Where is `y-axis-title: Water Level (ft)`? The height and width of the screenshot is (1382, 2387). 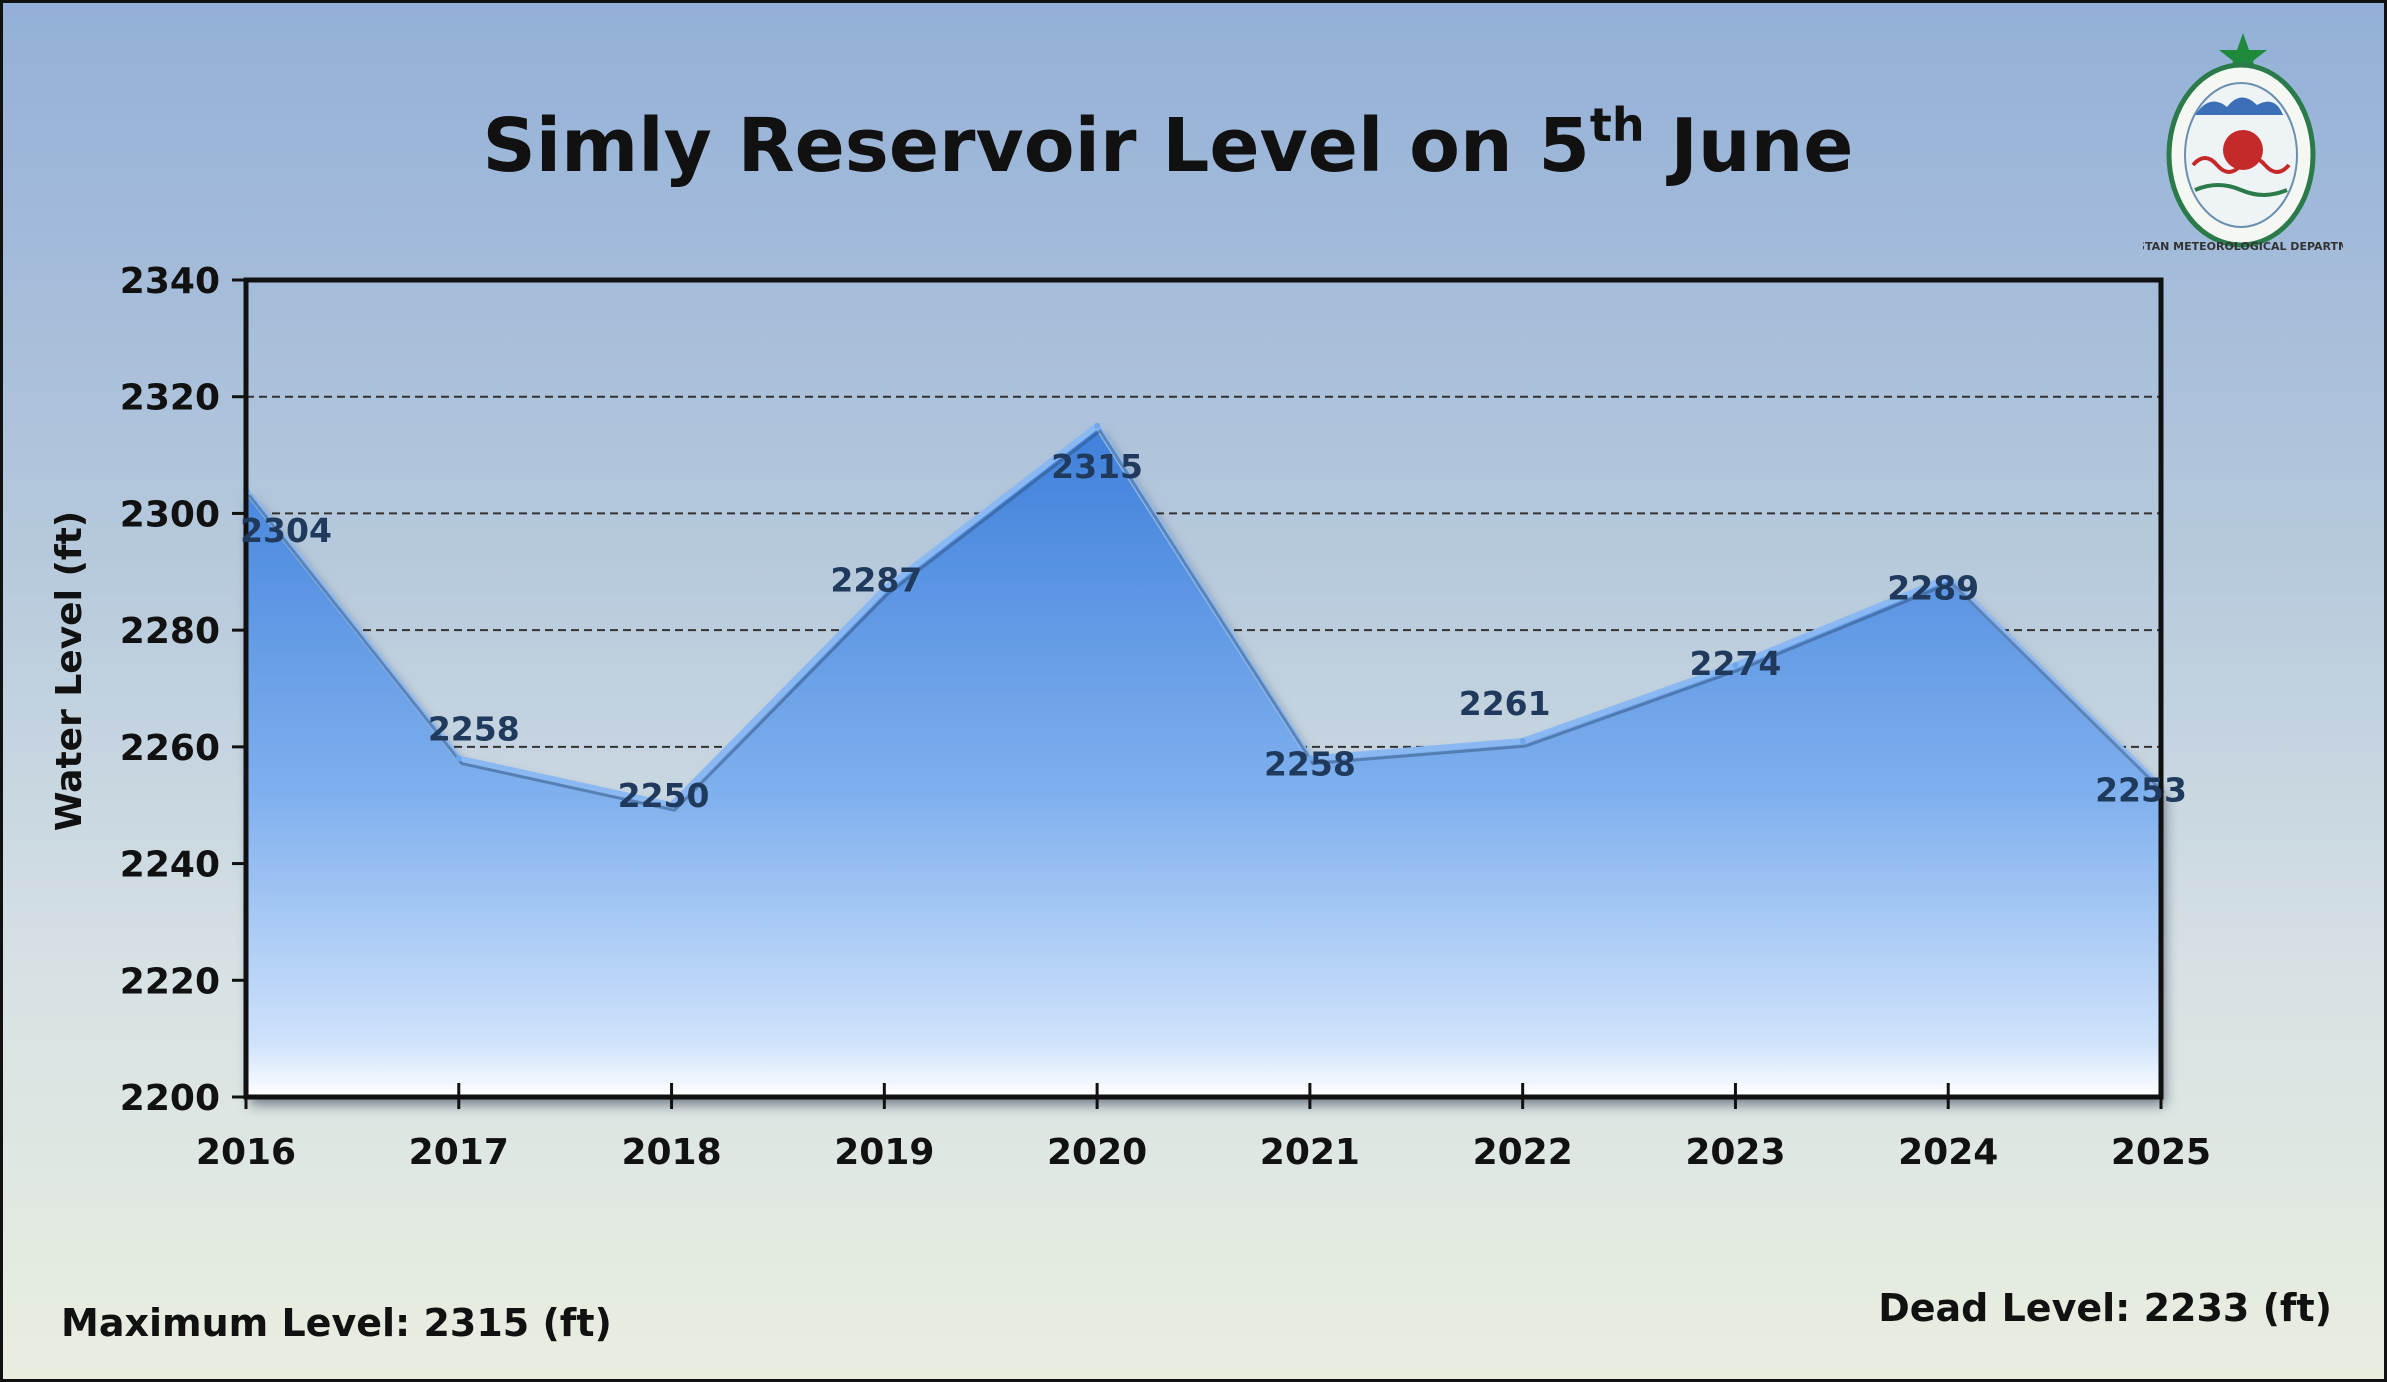
y-axis-title: Water Level (ft) is located at coordinates (69, 671).